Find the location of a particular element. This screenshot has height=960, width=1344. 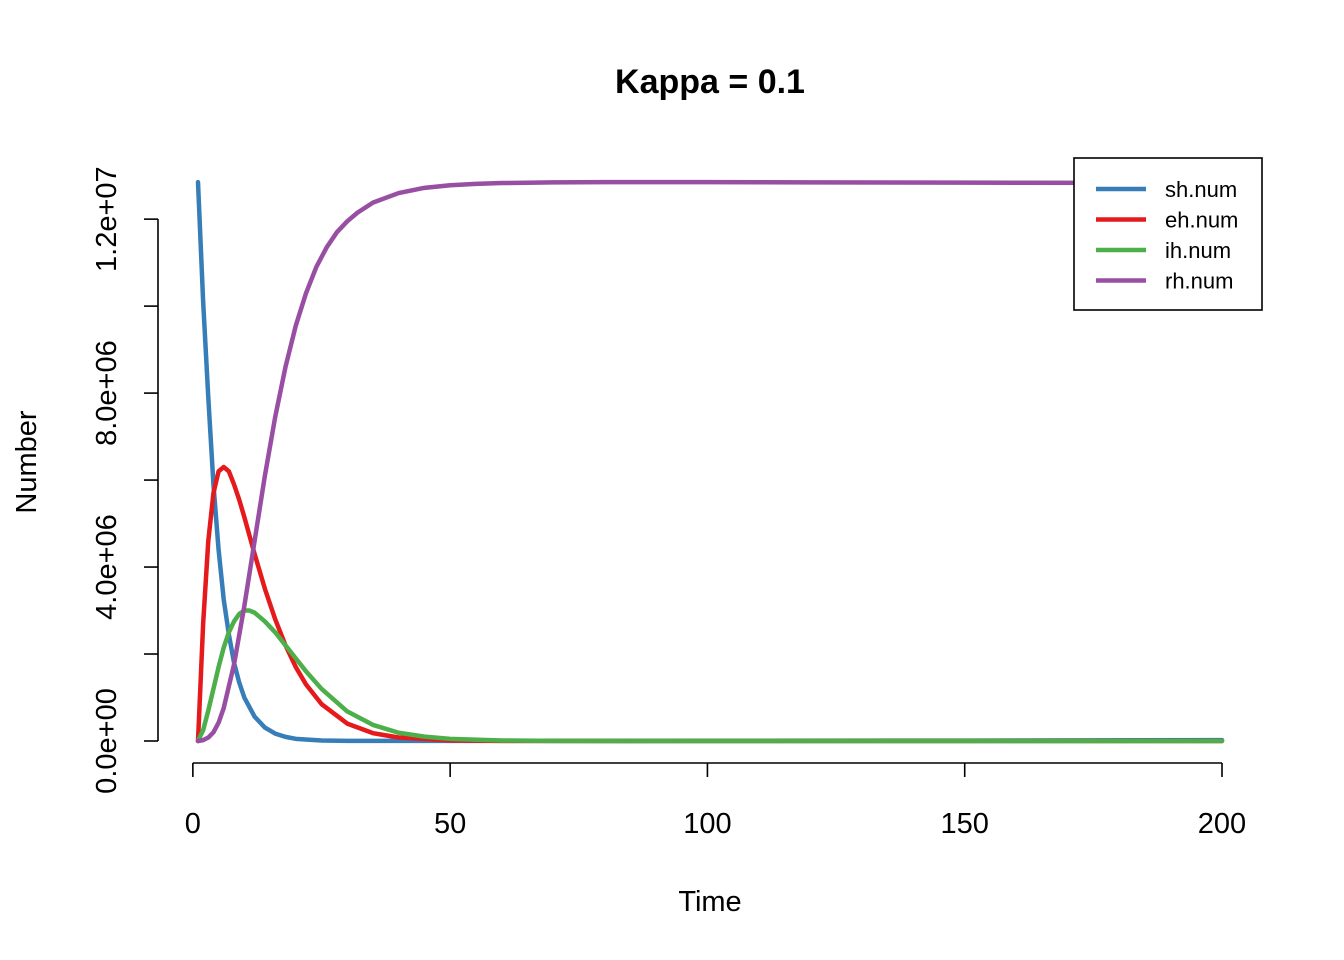

x-tick-label: 50 is located at coordinates (450, 824).